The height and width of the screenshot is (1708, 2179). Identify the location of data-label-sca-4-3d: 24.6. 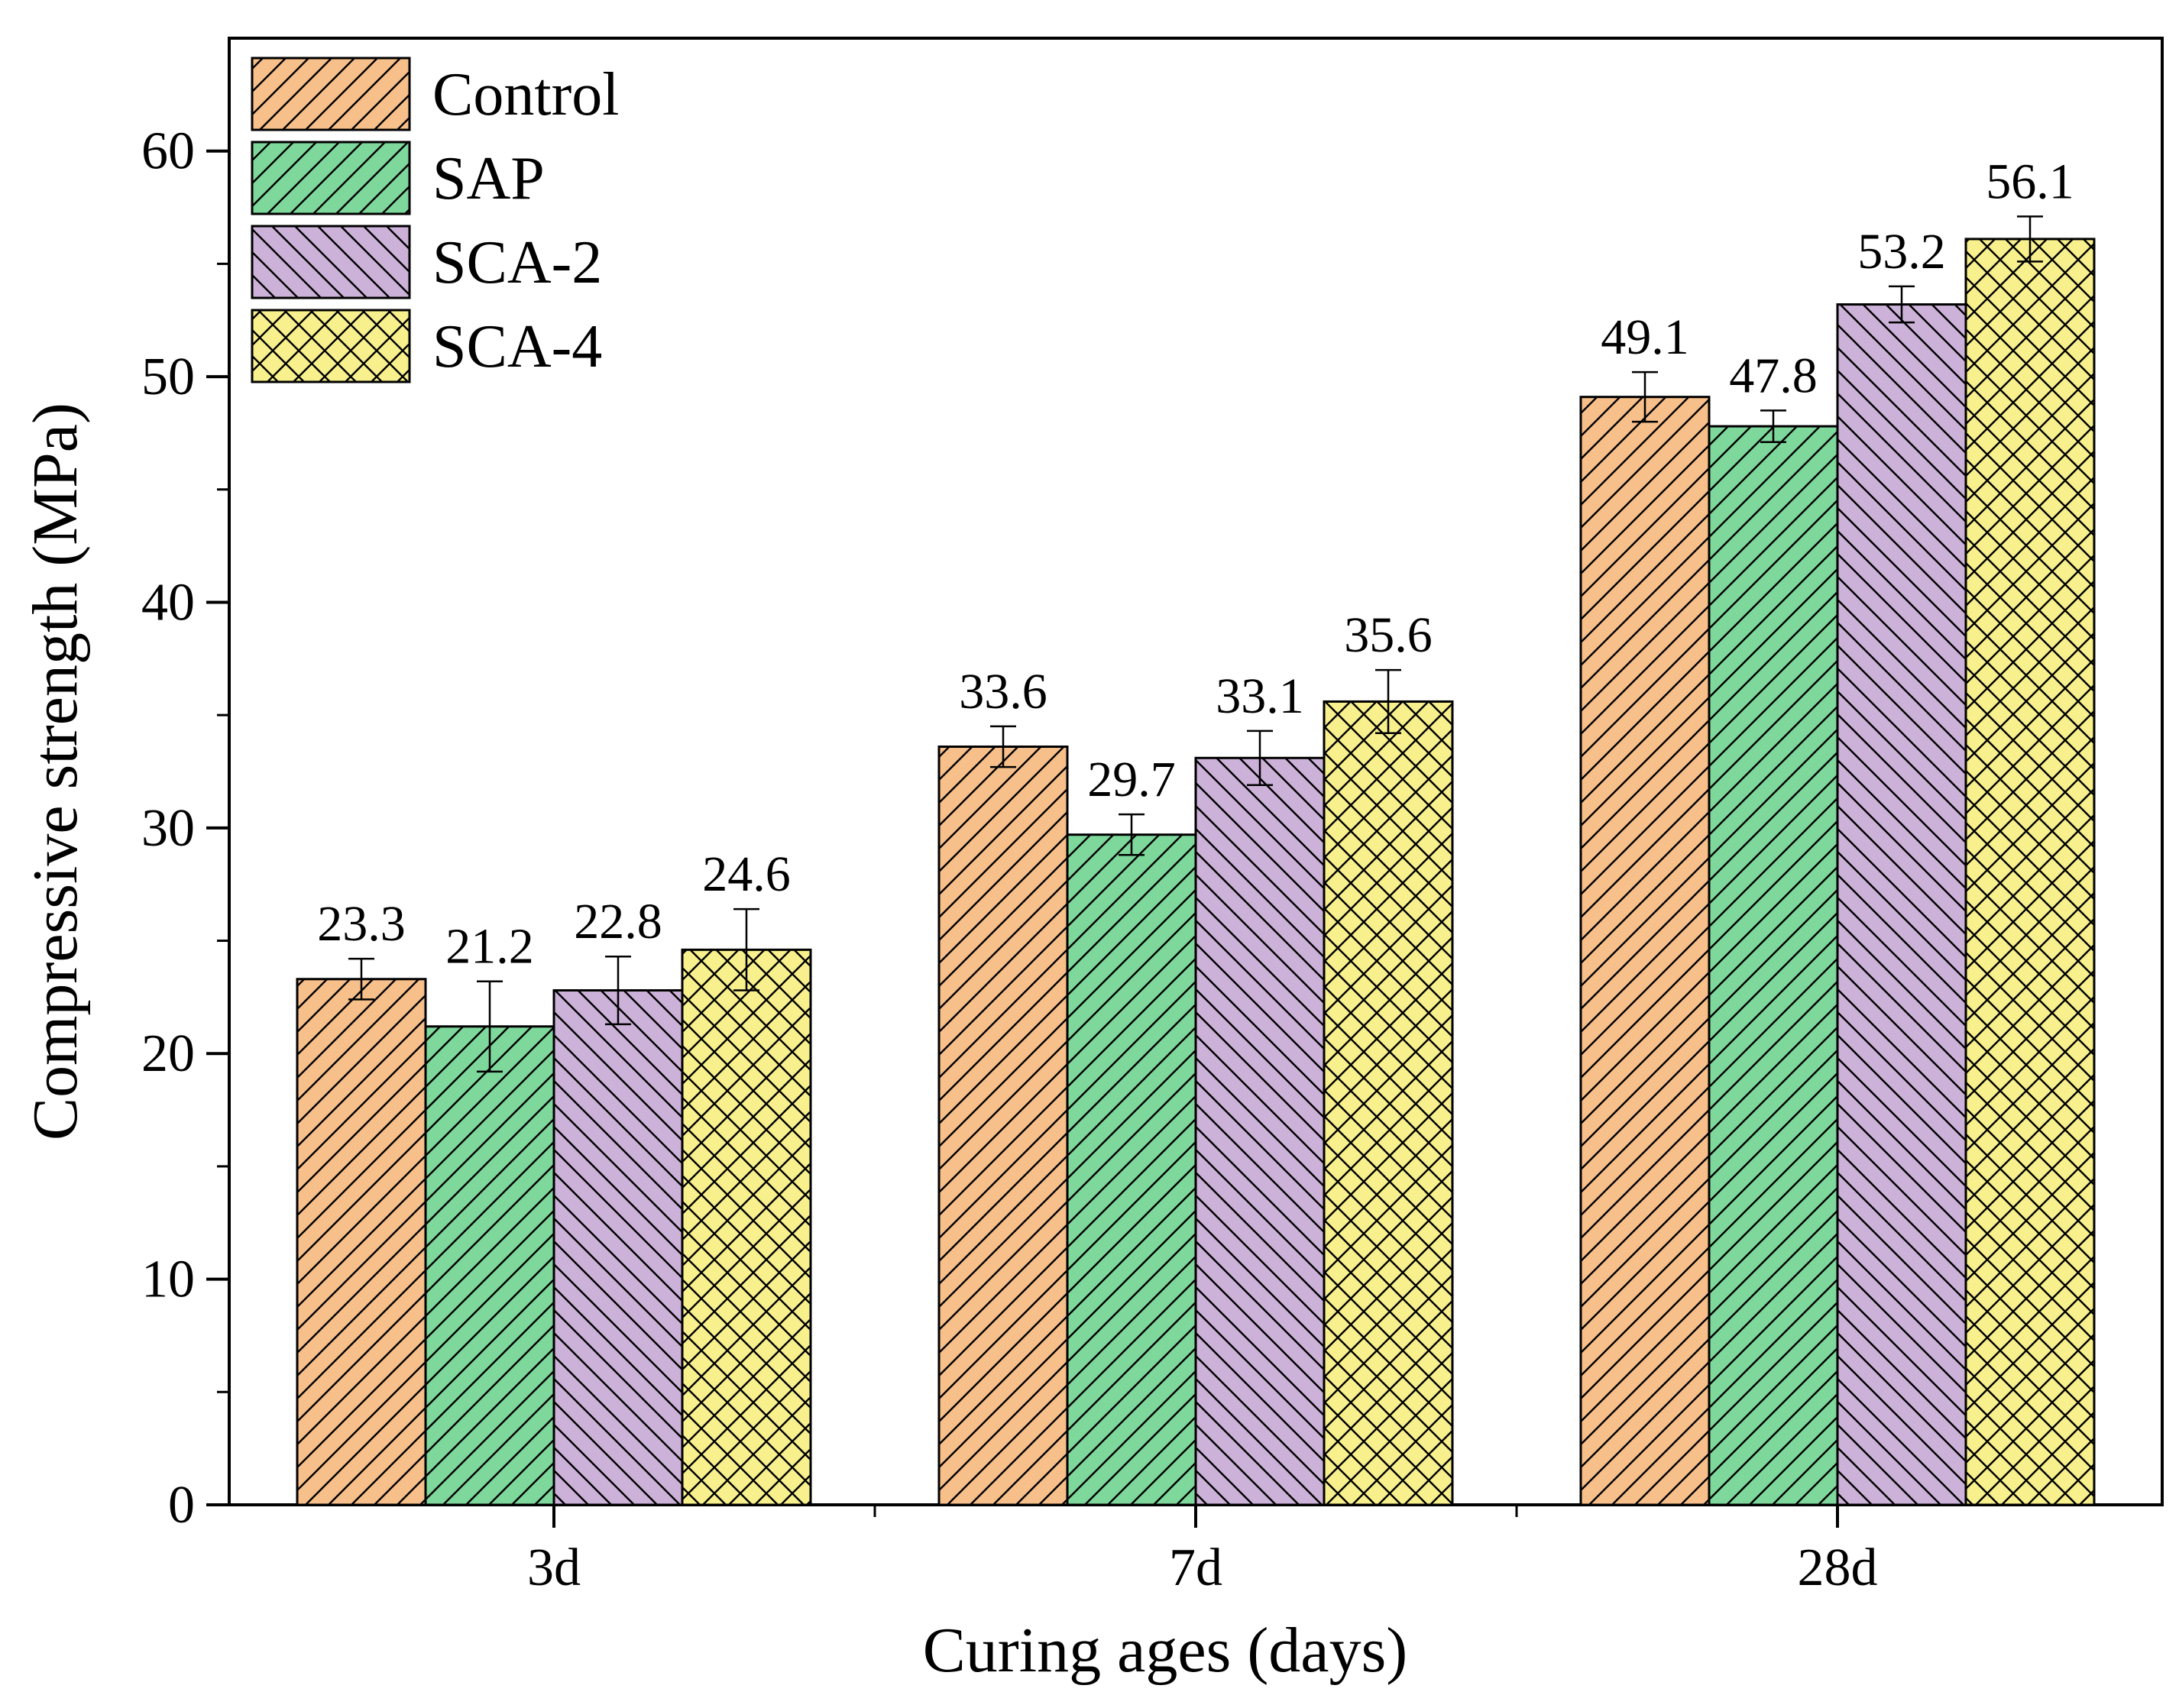
(746, 874).